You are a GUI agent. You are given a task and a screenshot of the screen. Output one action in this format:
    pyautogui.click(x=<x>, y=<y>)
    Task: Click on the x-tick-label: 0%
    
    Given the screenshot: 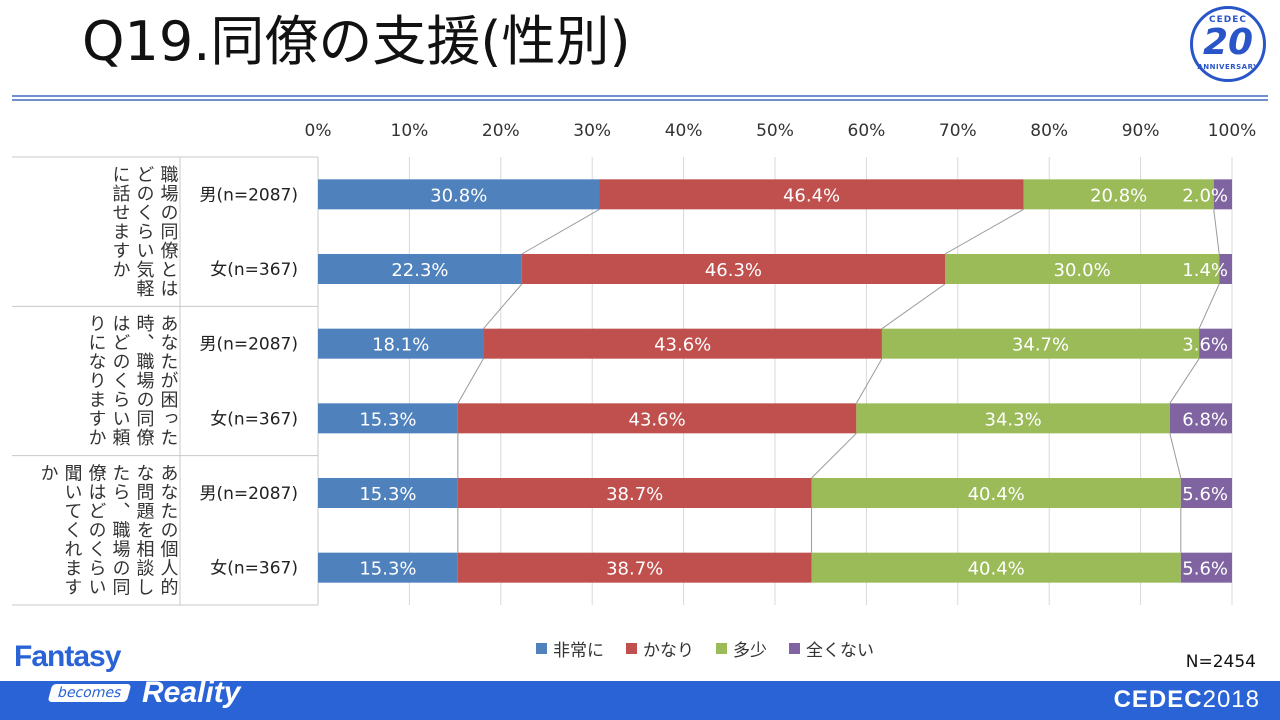 What is the action you would take?
    pyautogui.click(x=318, y=131)
    